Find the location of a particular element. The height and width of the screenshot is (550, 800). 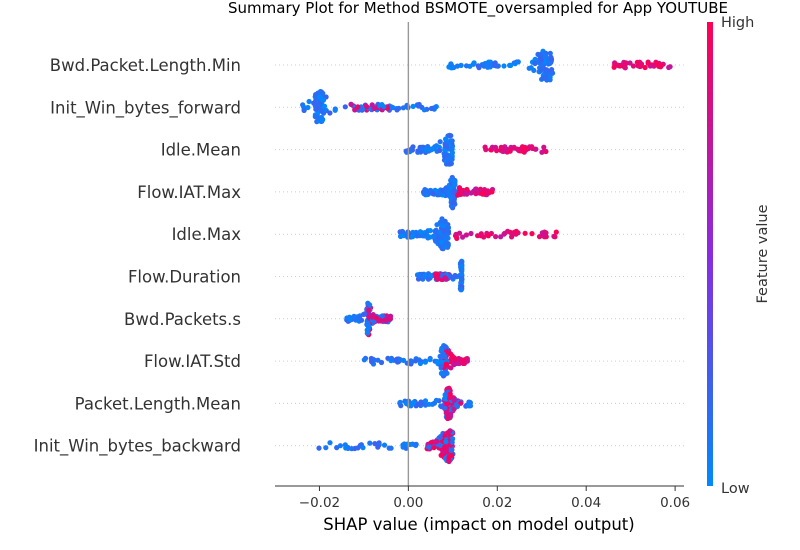

colorbar is located at coordinates (710, 254).